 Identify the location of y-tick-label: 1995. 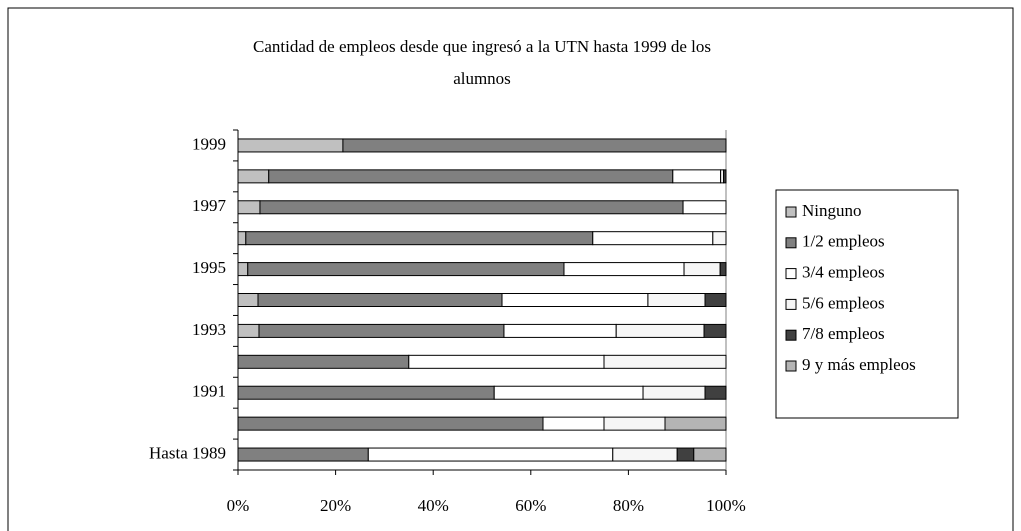
(209, 267).